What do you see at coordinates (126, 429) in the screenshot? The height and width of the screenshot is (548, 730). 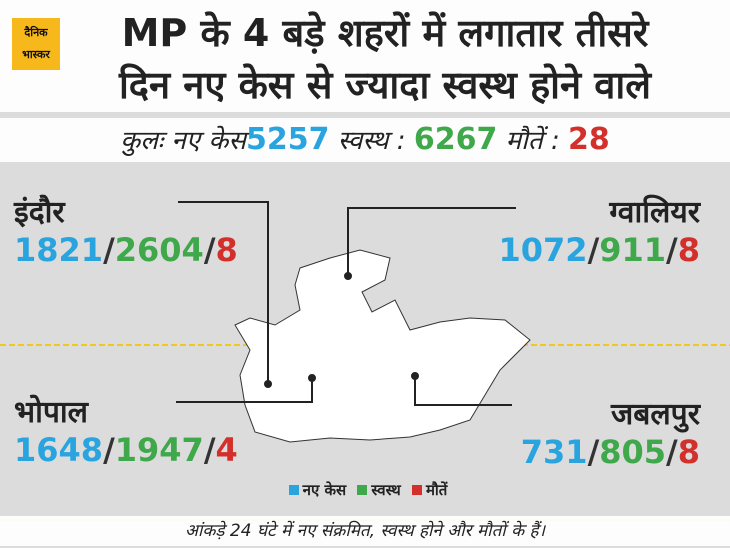 I see `city-block: भोपाल 1648/1947/4` at bounding box center [126, 429].